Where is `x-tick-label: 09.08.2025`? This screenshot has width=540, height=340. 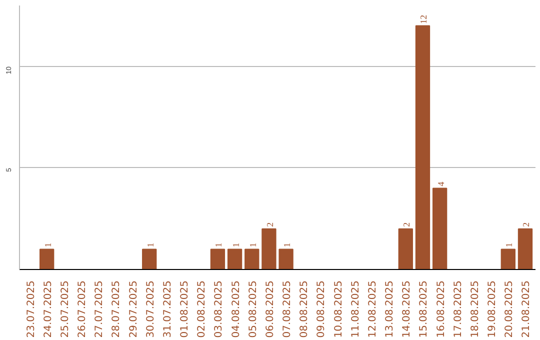 x-tick-label: 09.08.2025 is located at coordinates (322, 309).